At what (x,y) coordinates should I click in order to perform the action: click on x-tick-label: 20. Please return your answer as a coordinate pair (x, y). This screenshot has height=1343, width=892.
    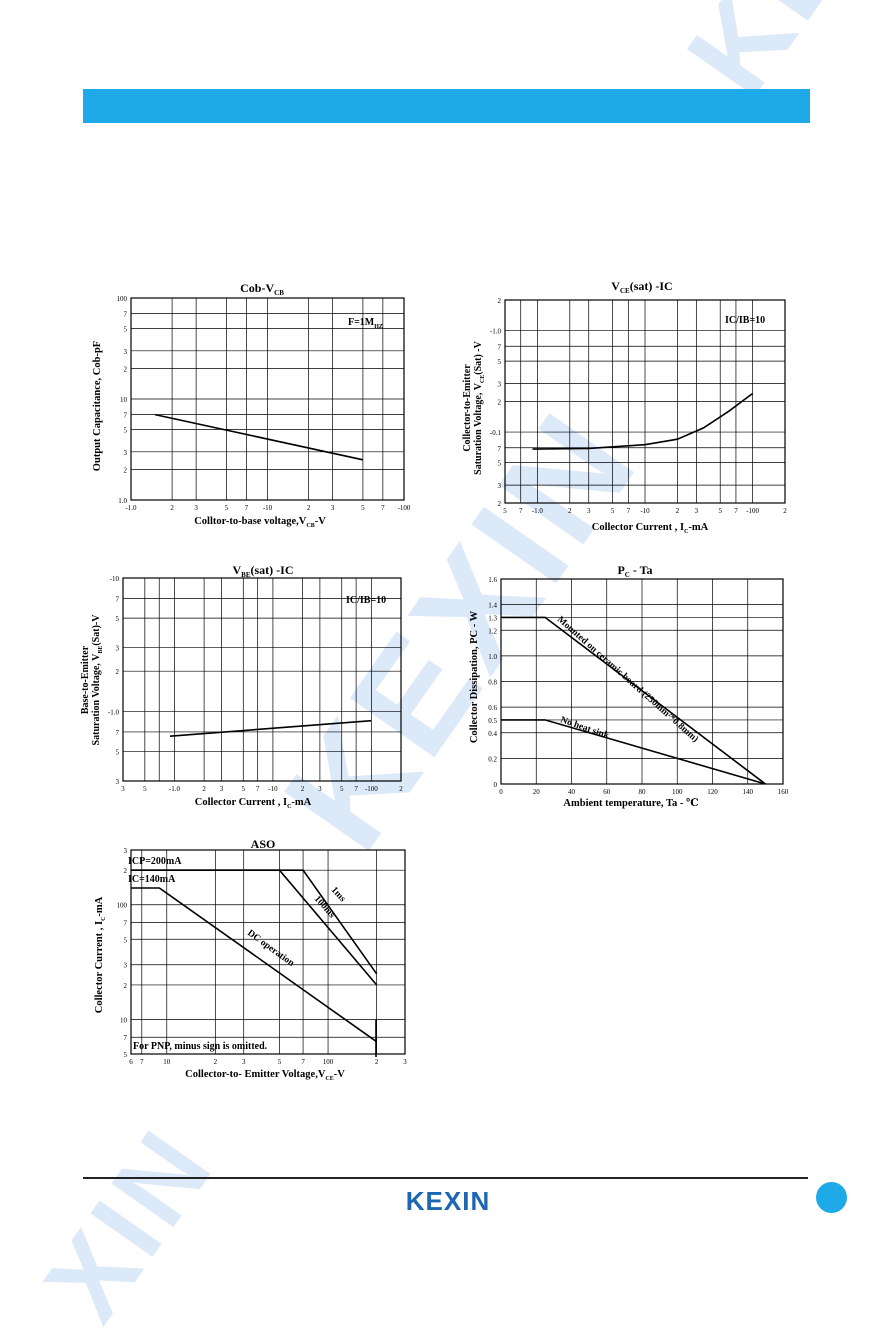
    Looking at the image, I should click on (537, 792).